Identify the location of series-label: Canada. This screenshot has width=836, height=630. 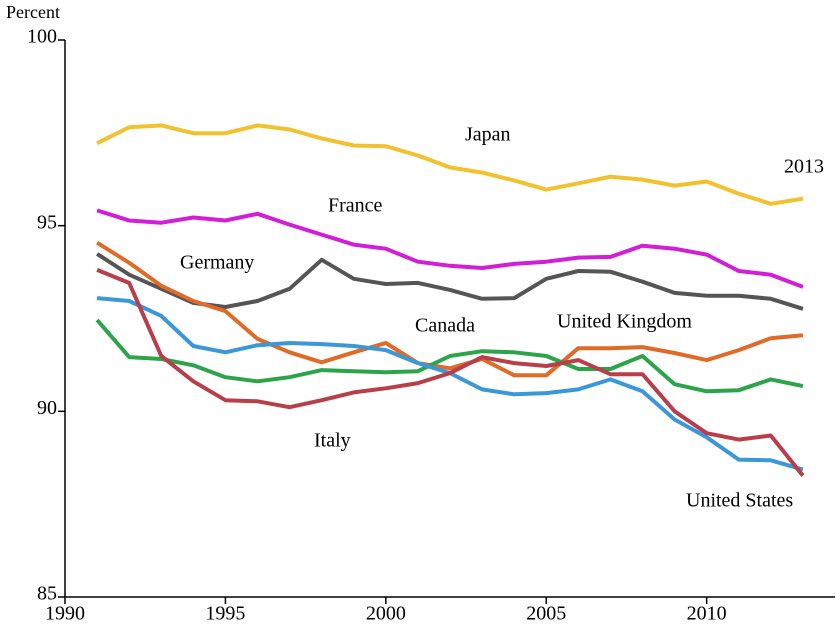
(445, 326).